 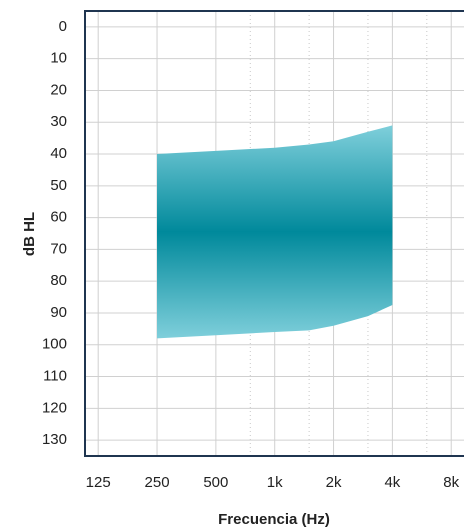 What do you see at coordinates (58, 280) in the screenshot?
I see `y-tick-label: 80` at bounding box center [58, 280].